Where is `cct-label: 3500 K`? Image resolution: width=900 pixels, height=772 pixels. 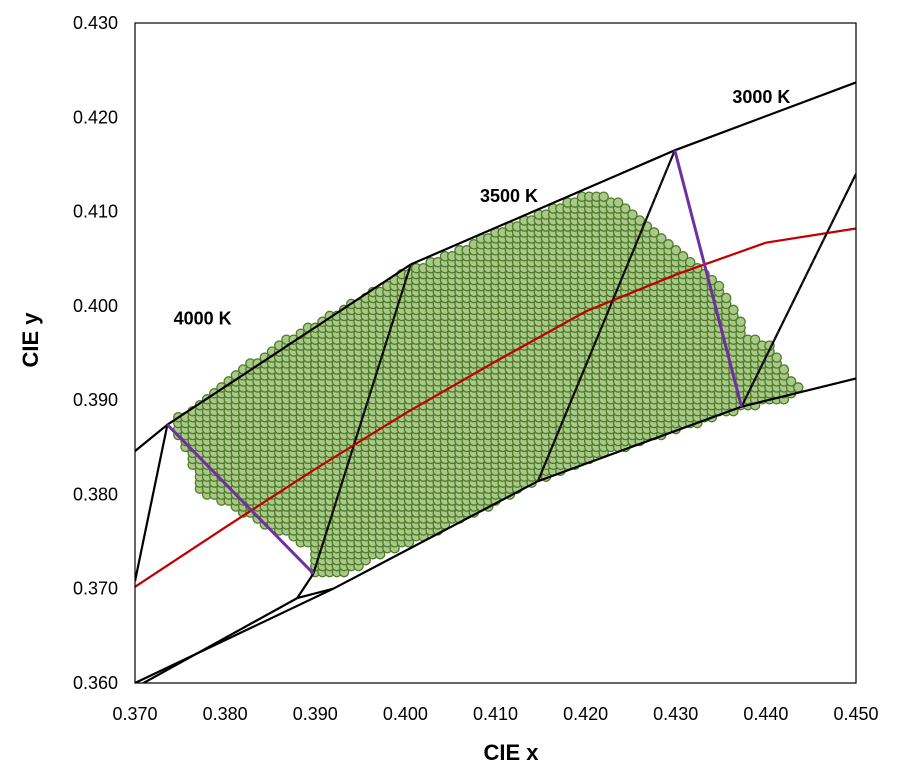
cct-label: 3500 K is located at coordinates (509, 196).